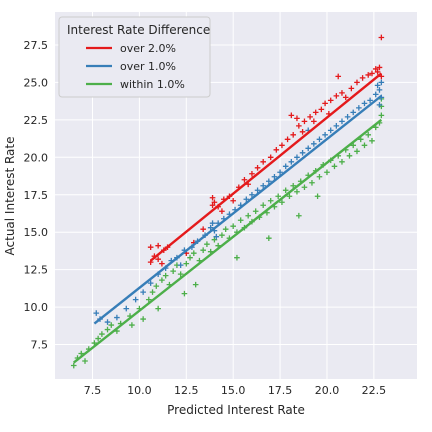 The image size is (432, 432). What do you see at coordinates (40, 345) in the screenshot?
I see `y-tick-label: 7.5` at bounding box center [40, 345].